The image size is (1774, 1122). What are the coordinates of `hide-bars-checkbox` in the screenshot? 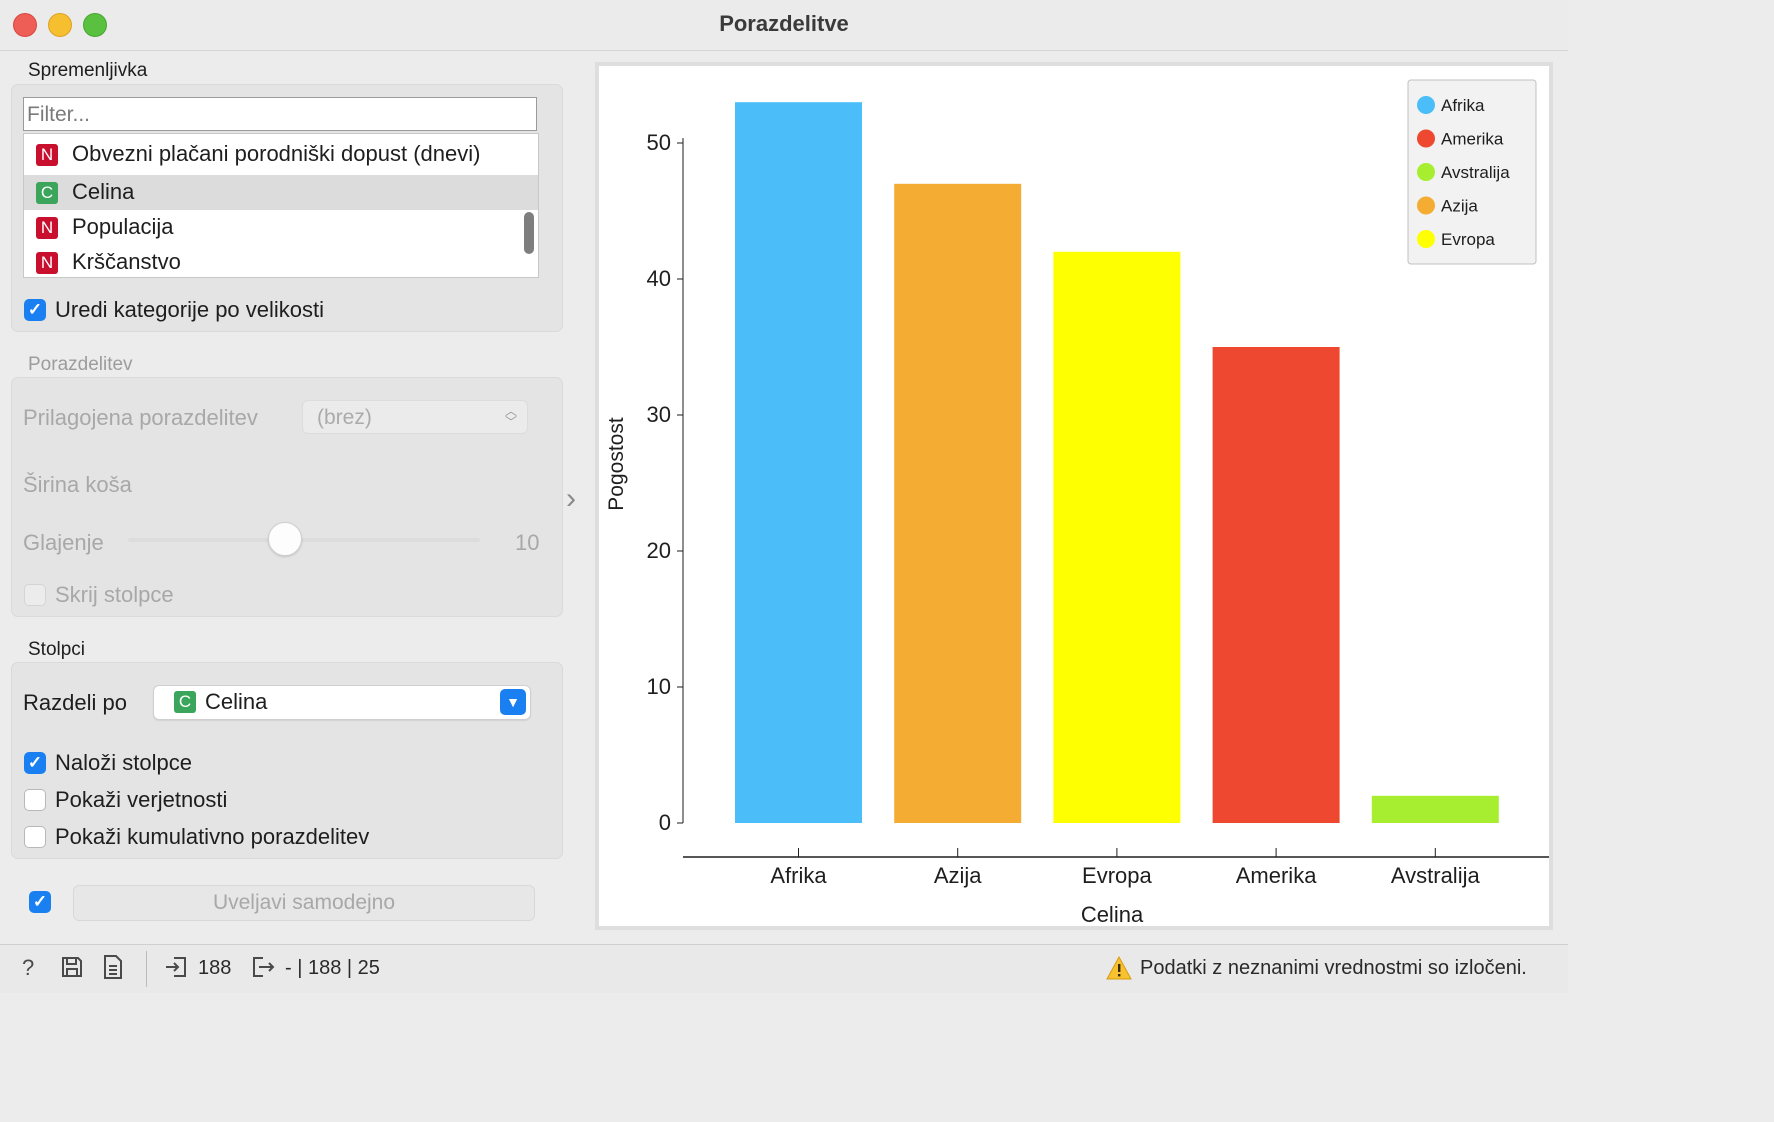 It's located at (35, 595).